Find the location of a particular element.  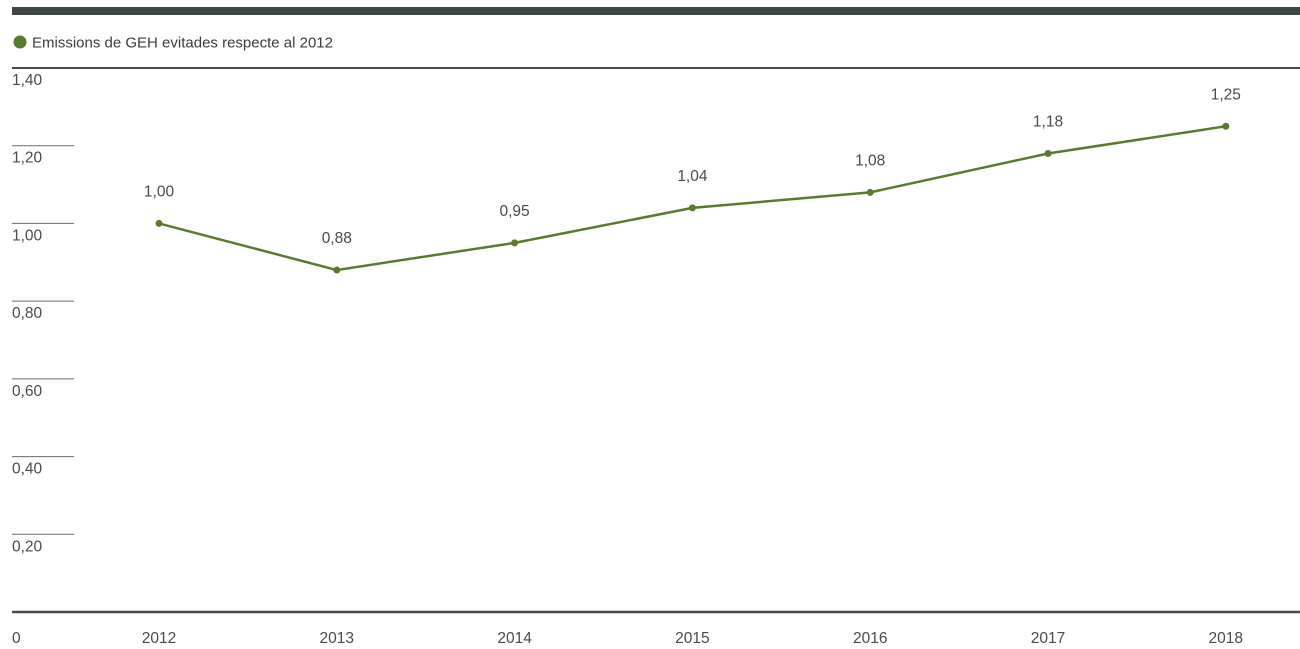

x-tick-label: 2014 is located at coordinates (514, 638).